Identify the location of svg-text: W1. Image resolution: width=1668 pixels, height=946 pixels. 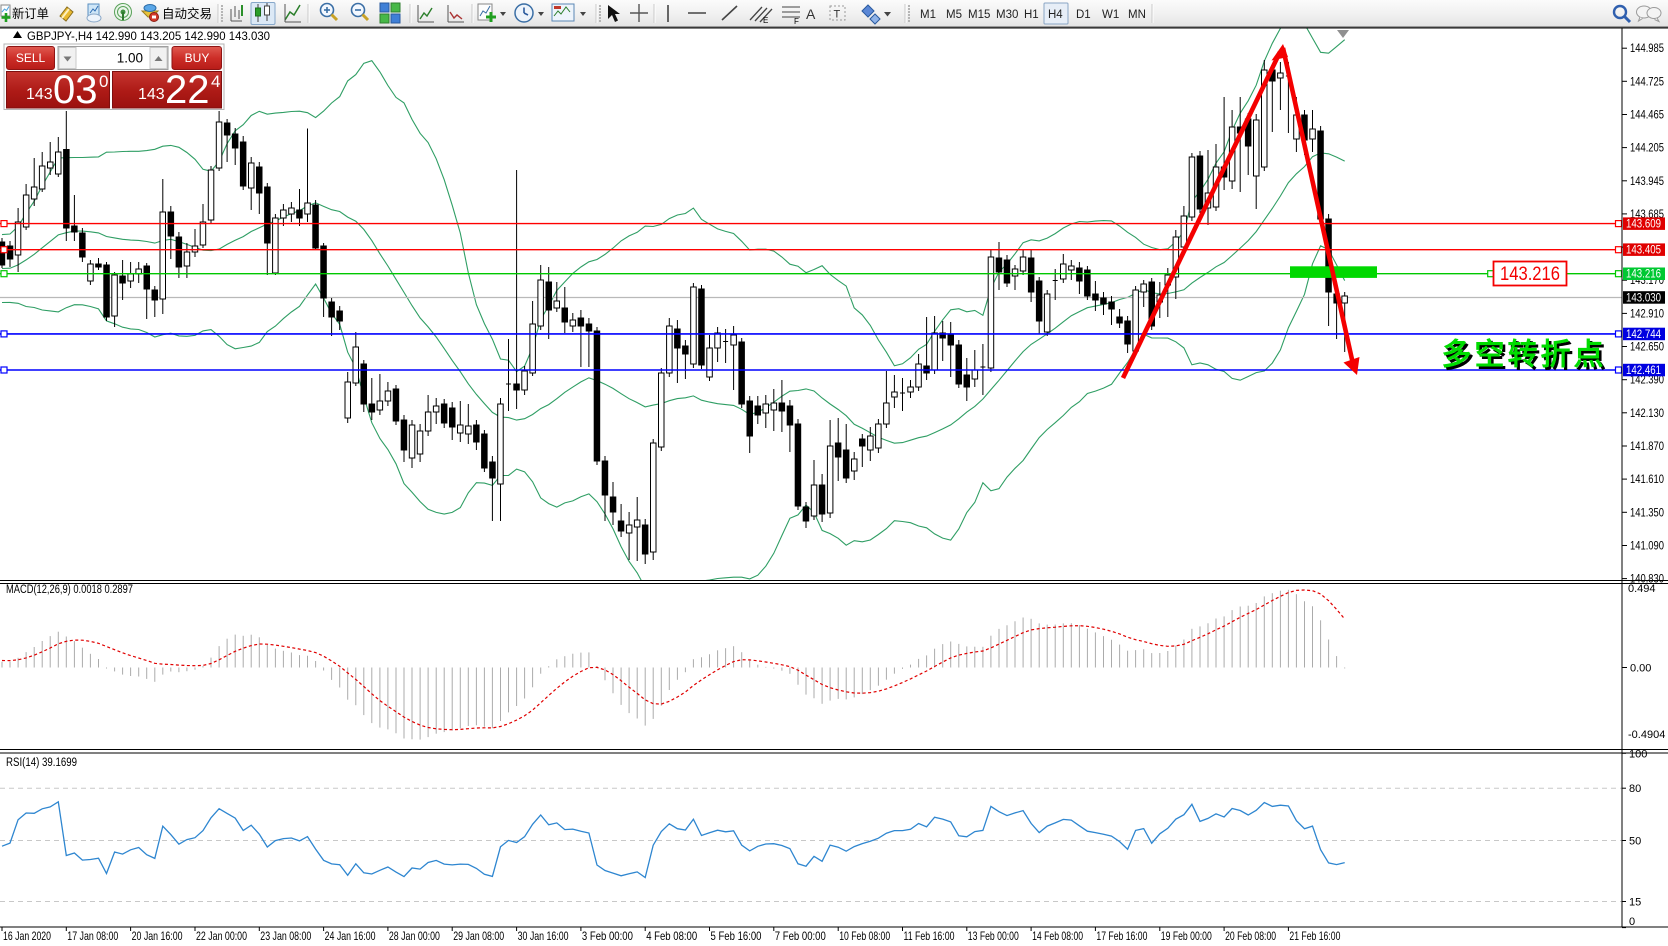
(1110, 15).